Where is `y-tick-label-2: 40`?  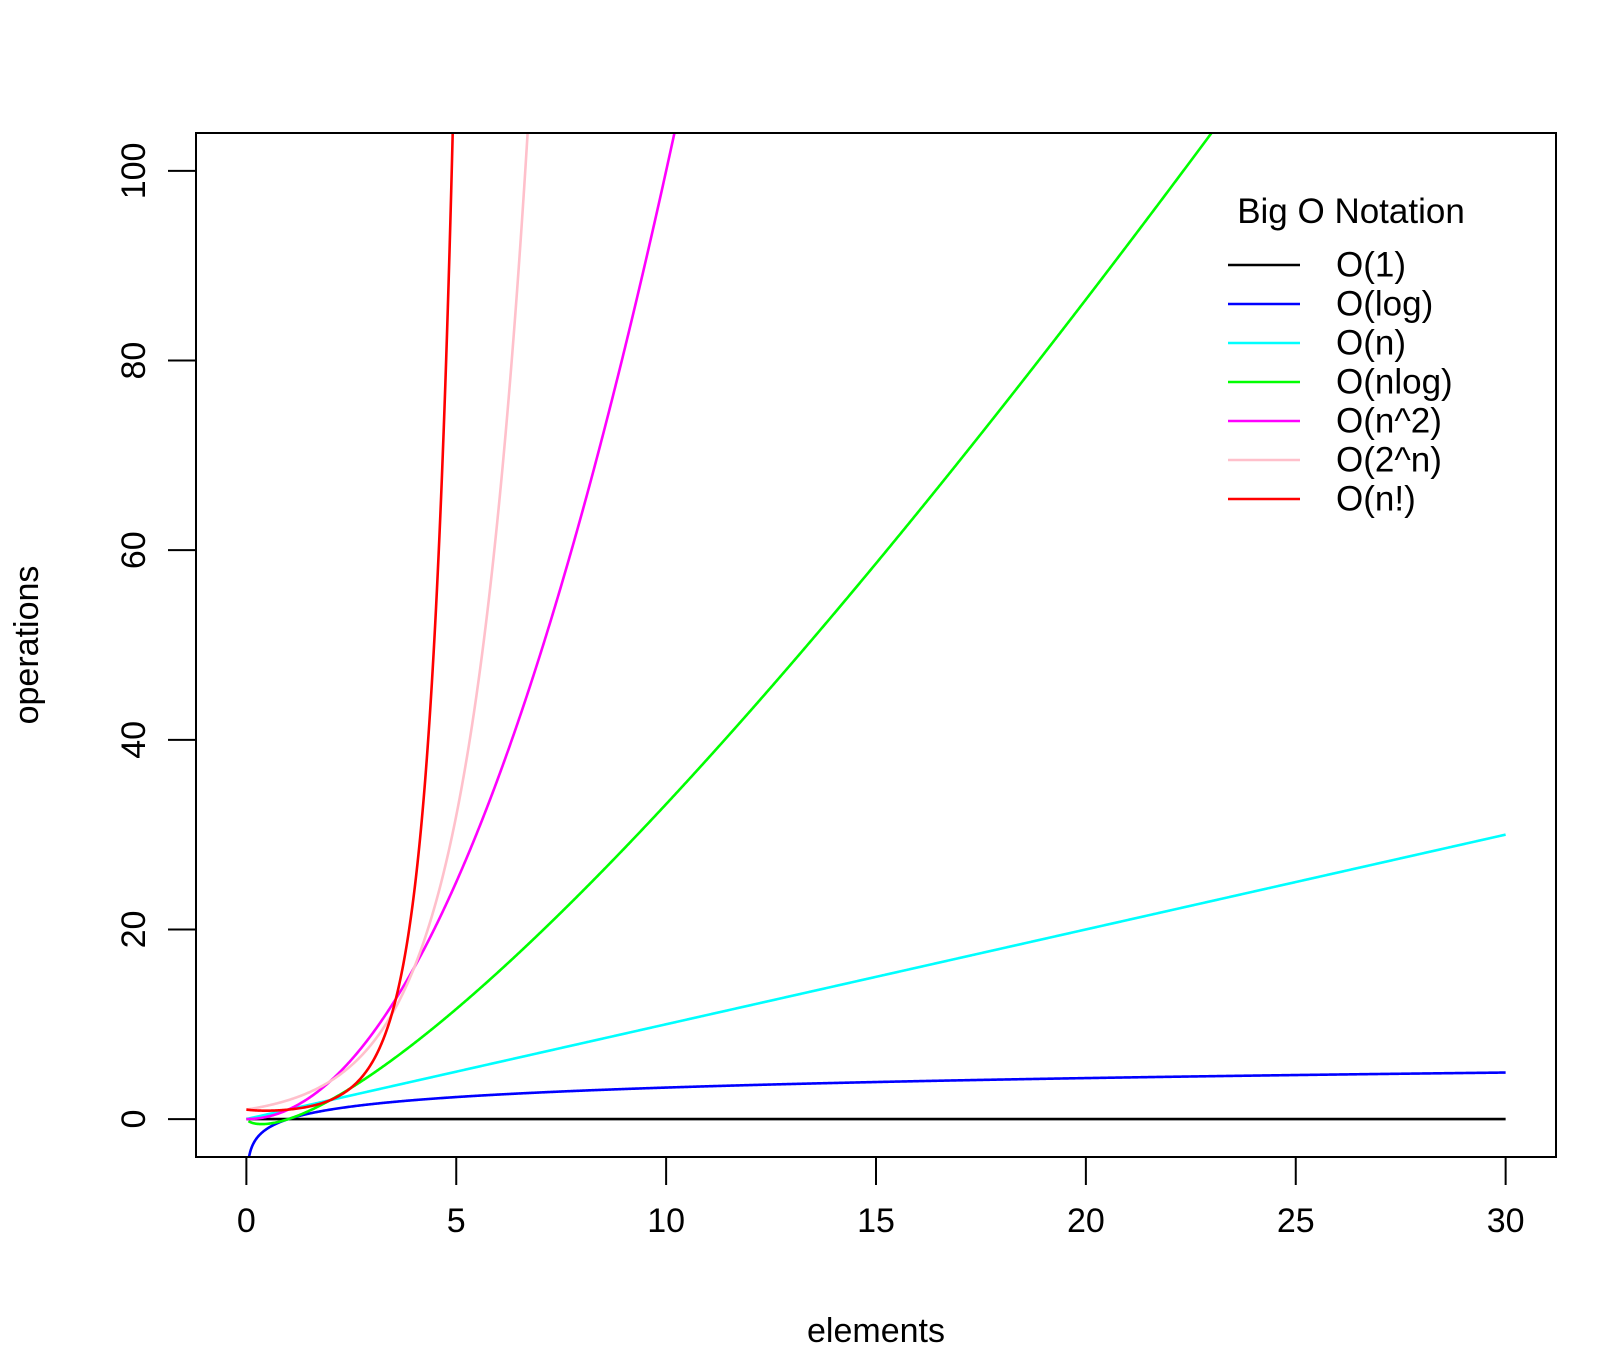 y-tick-label-2: 40 is located at coordinates (134, 740).